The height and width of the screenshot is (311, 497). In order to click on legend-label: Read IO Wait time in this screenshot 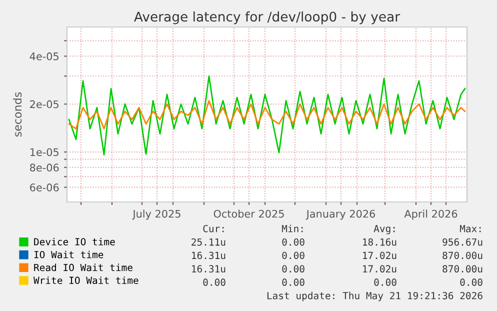, I will do `click(83, 268)`.